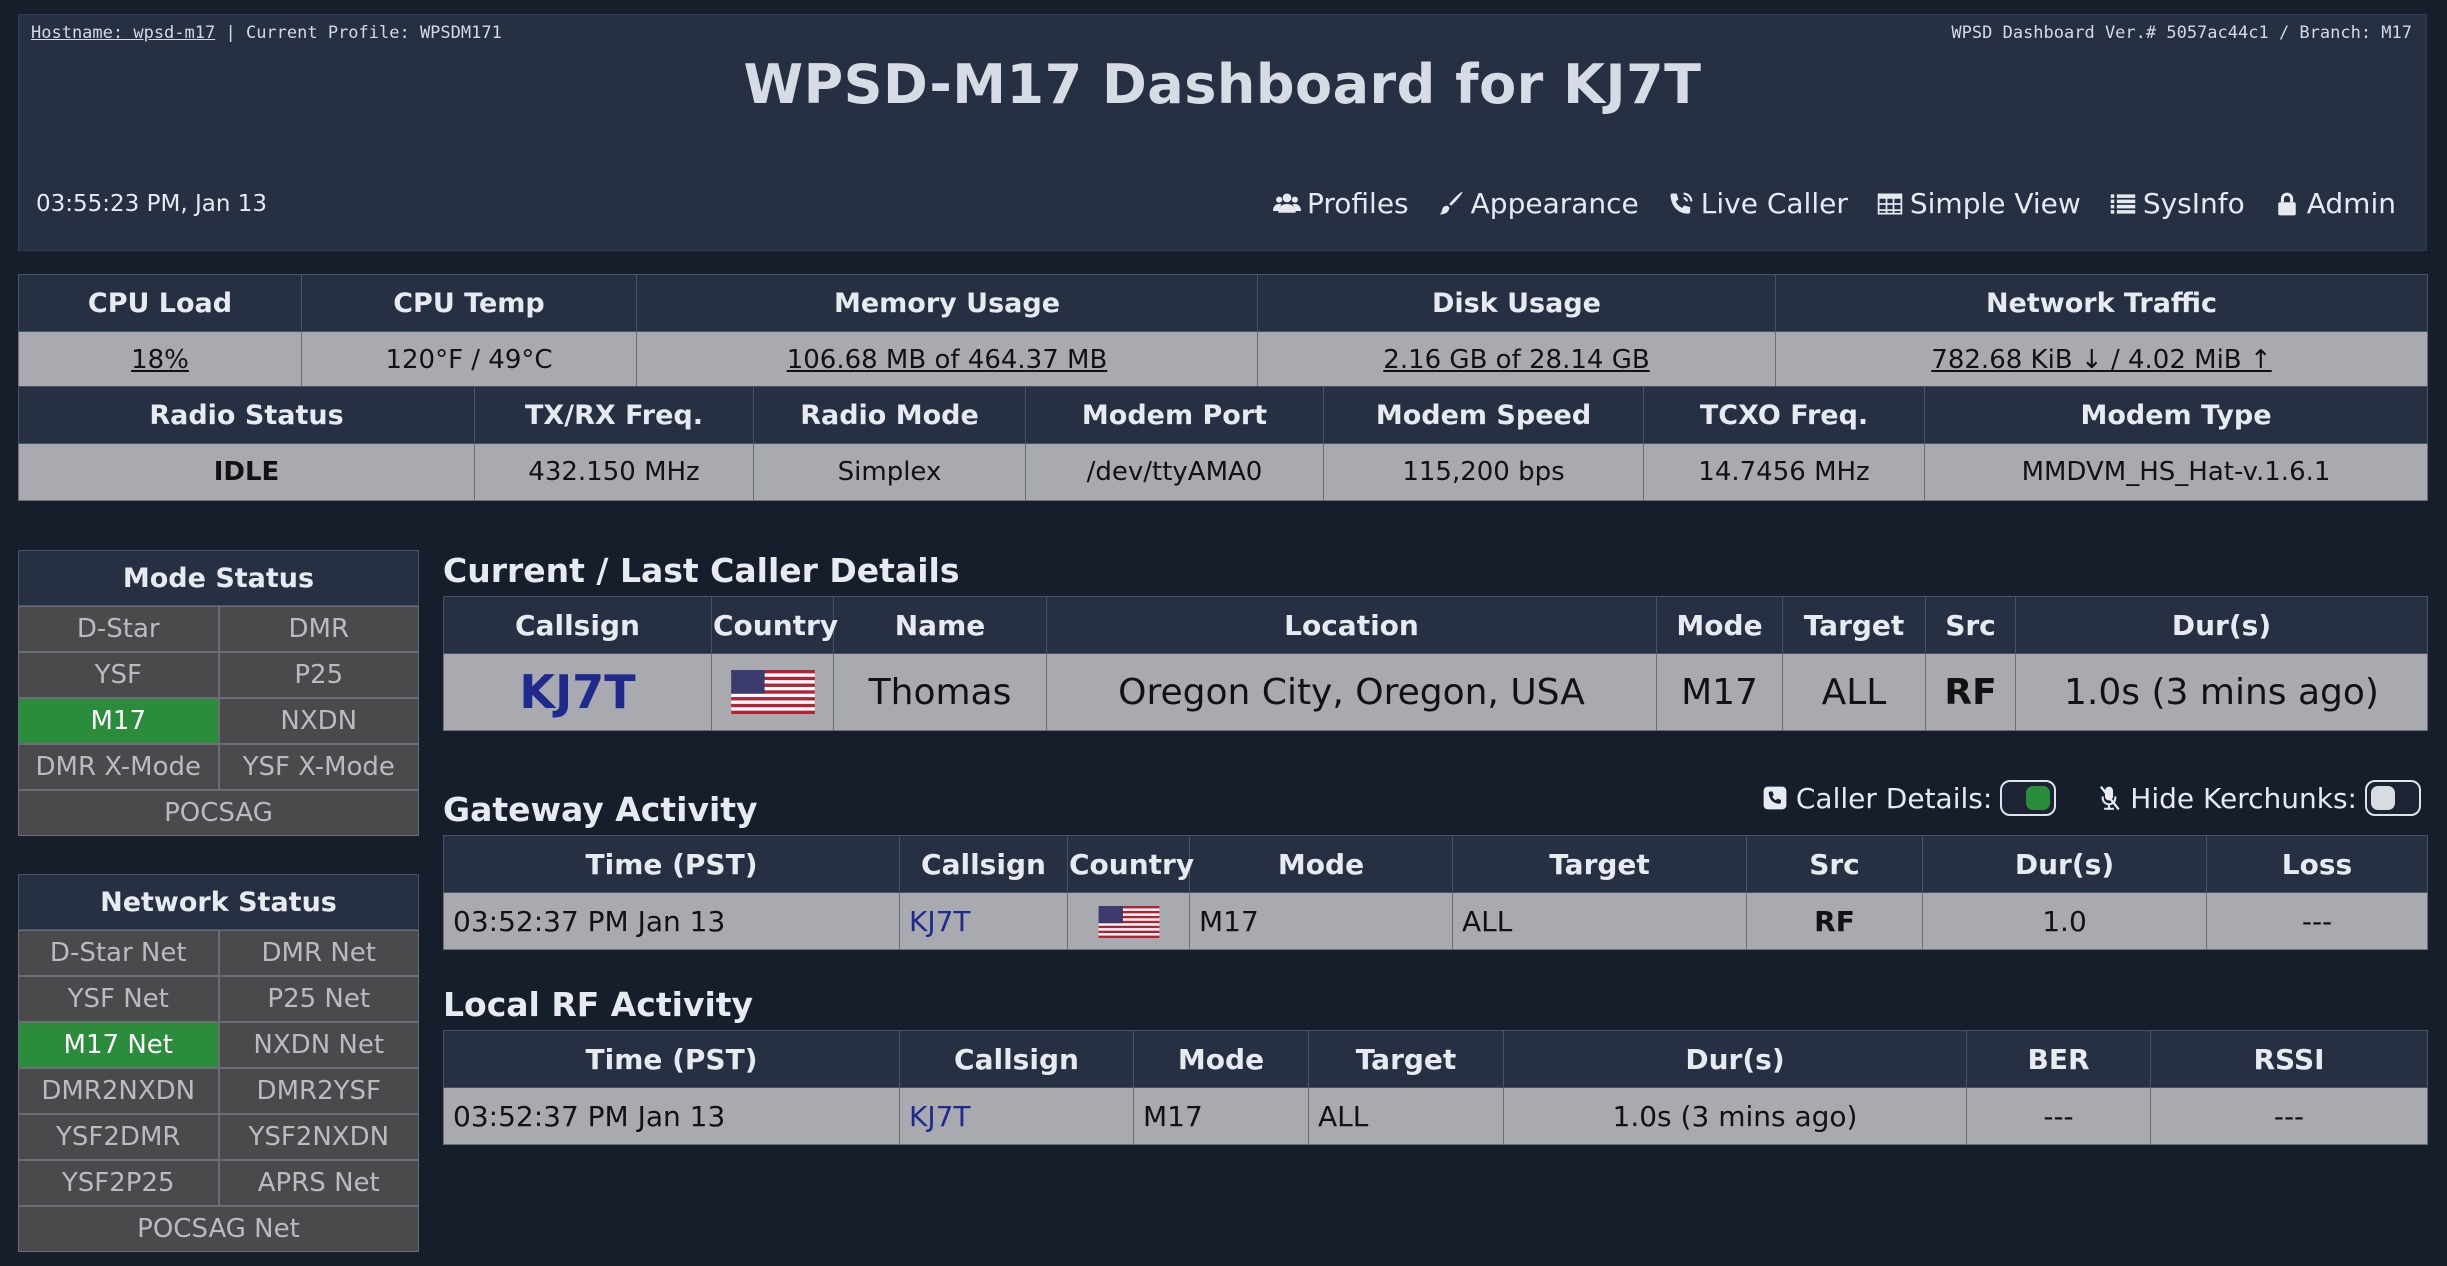 This screenshot has height=1266, width=2447. I want to click on tcxo-freq-value: 14.7456 MHz, so click(1784, 472).